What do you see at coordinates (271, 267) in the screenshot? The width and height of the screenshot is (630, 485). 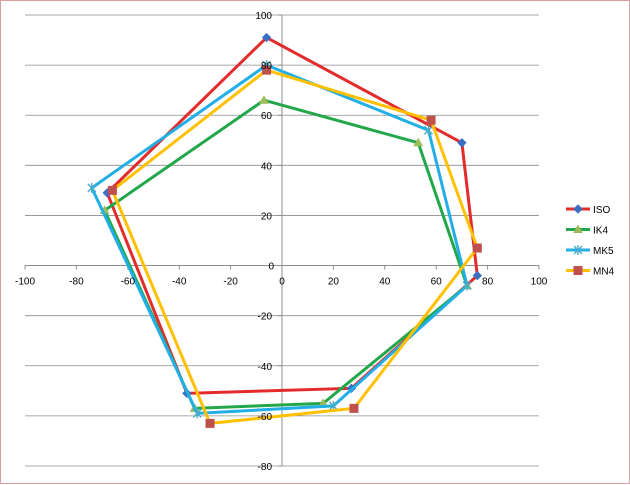 I see `y-tick-label: 0` at bounding box center [271, 267].